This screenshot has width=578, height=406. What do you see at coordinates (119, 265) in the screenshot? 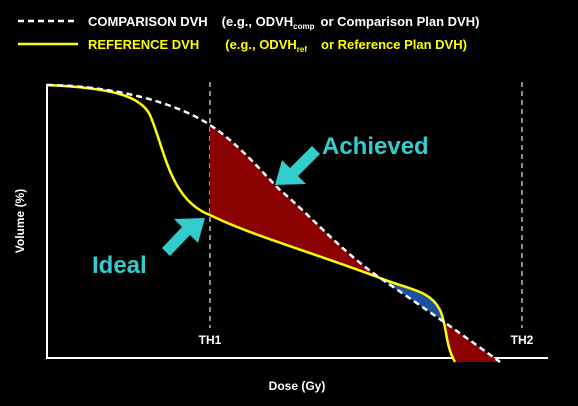
I see `annotation: Ideal` at bounding box center [119, 265].